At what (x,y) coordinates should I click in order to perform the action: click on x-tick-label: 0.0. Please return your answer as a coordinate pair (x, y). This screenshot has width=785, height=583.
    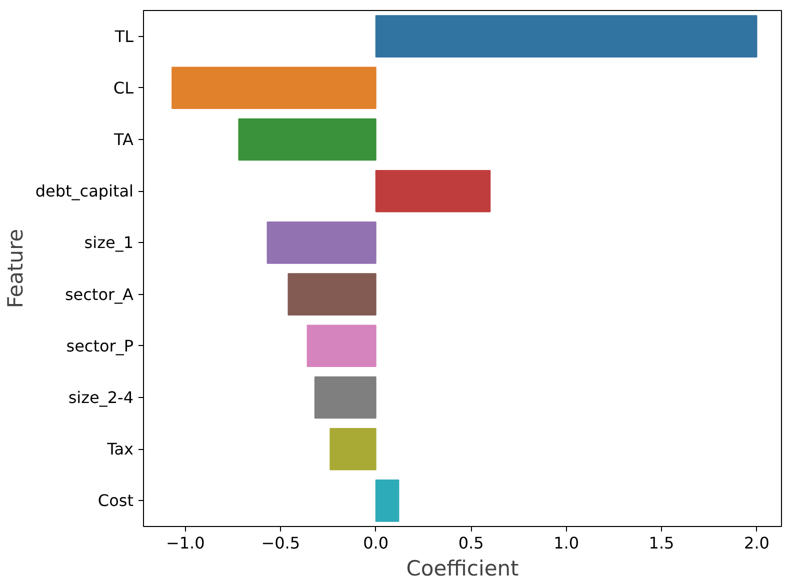
    Looking at the image, I should click on (376, 543).